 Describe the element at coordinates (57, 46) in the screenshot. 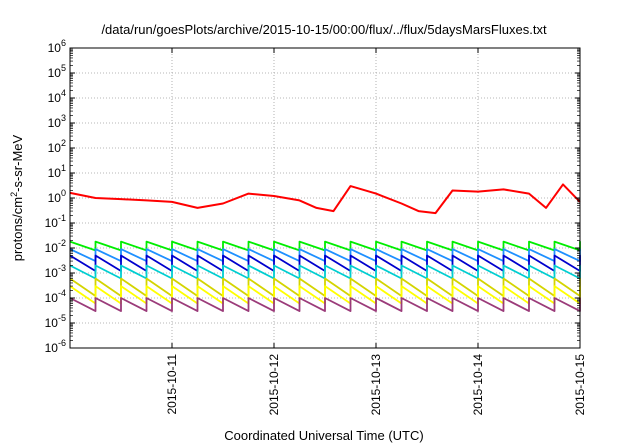

I see `y-tick-label: 10⁶` at that location.